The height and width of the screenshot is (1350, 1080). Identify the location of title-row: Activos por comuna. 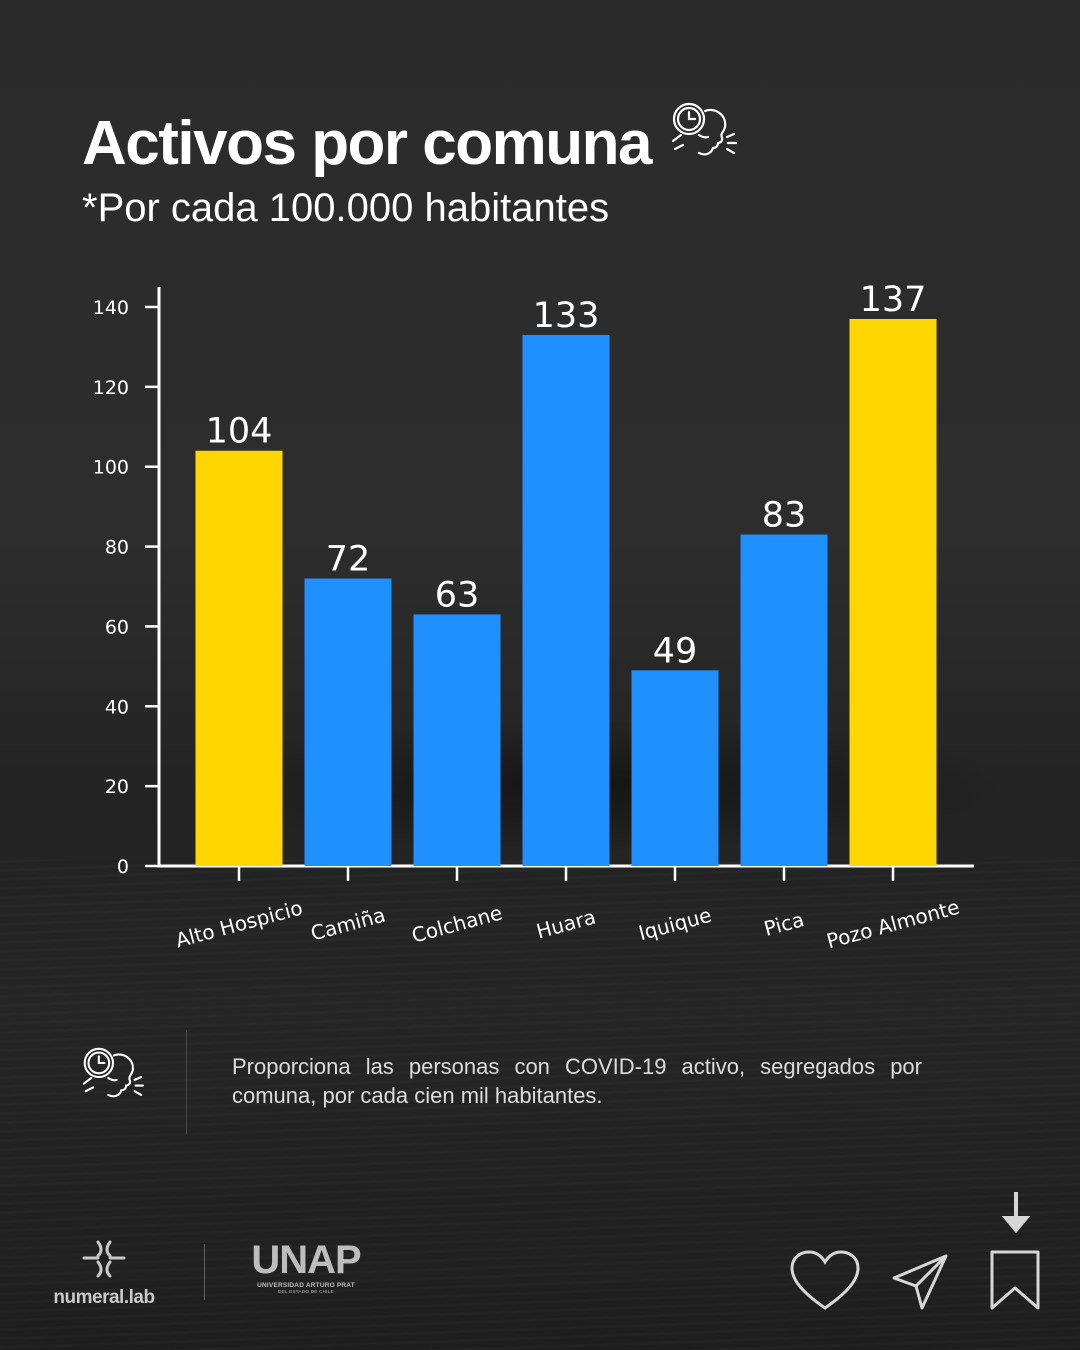
(410, 140).